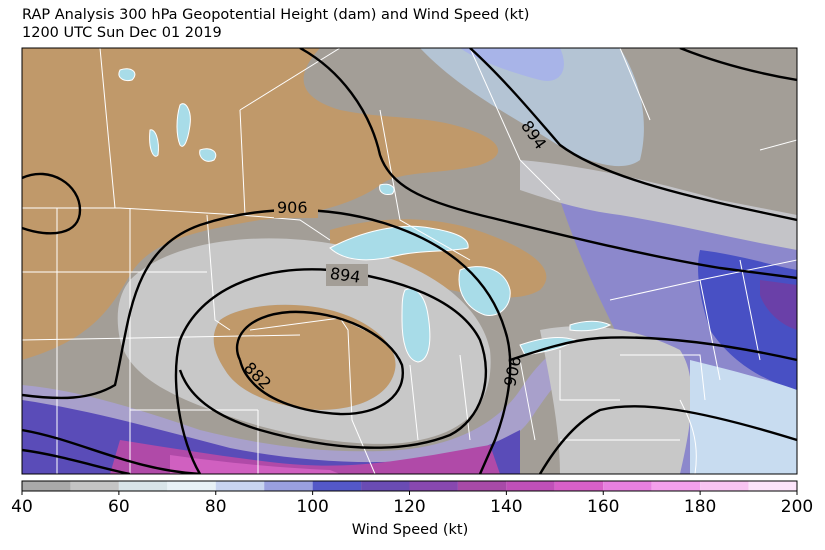 Image resolution: width=825 pixels, height=550 pixels. I want to click on colorbar-tick-label: 120, so click(409, 507).